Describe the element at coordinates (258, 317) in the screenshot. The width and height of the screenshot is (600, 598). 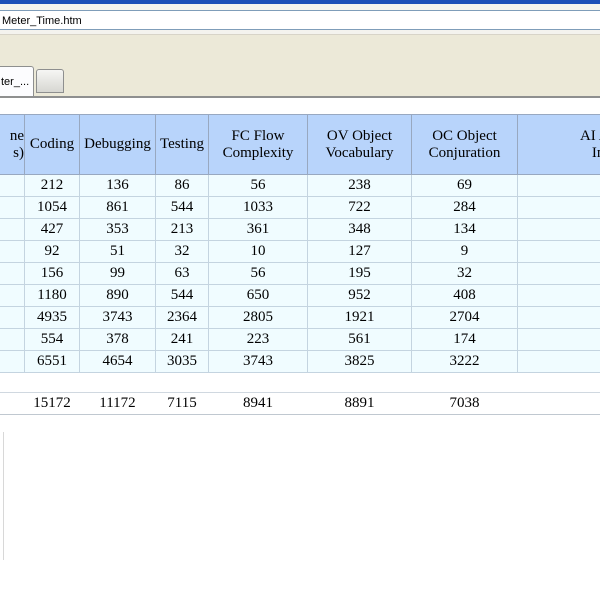
I see `cell: 2805` at that location.